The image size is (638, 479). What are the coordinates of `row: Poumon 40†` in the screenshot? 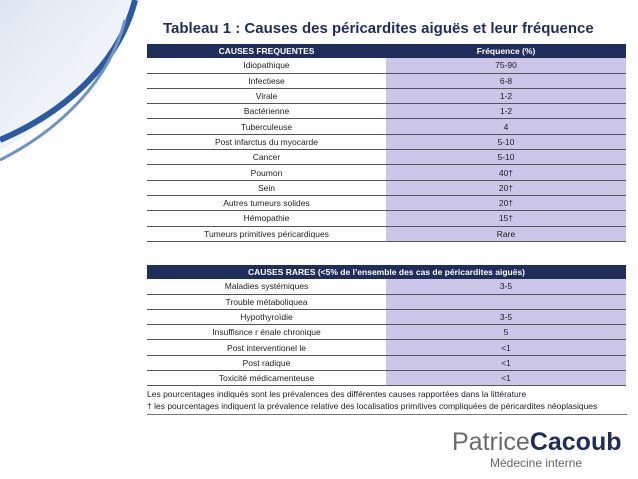 It's located at (386, 172).